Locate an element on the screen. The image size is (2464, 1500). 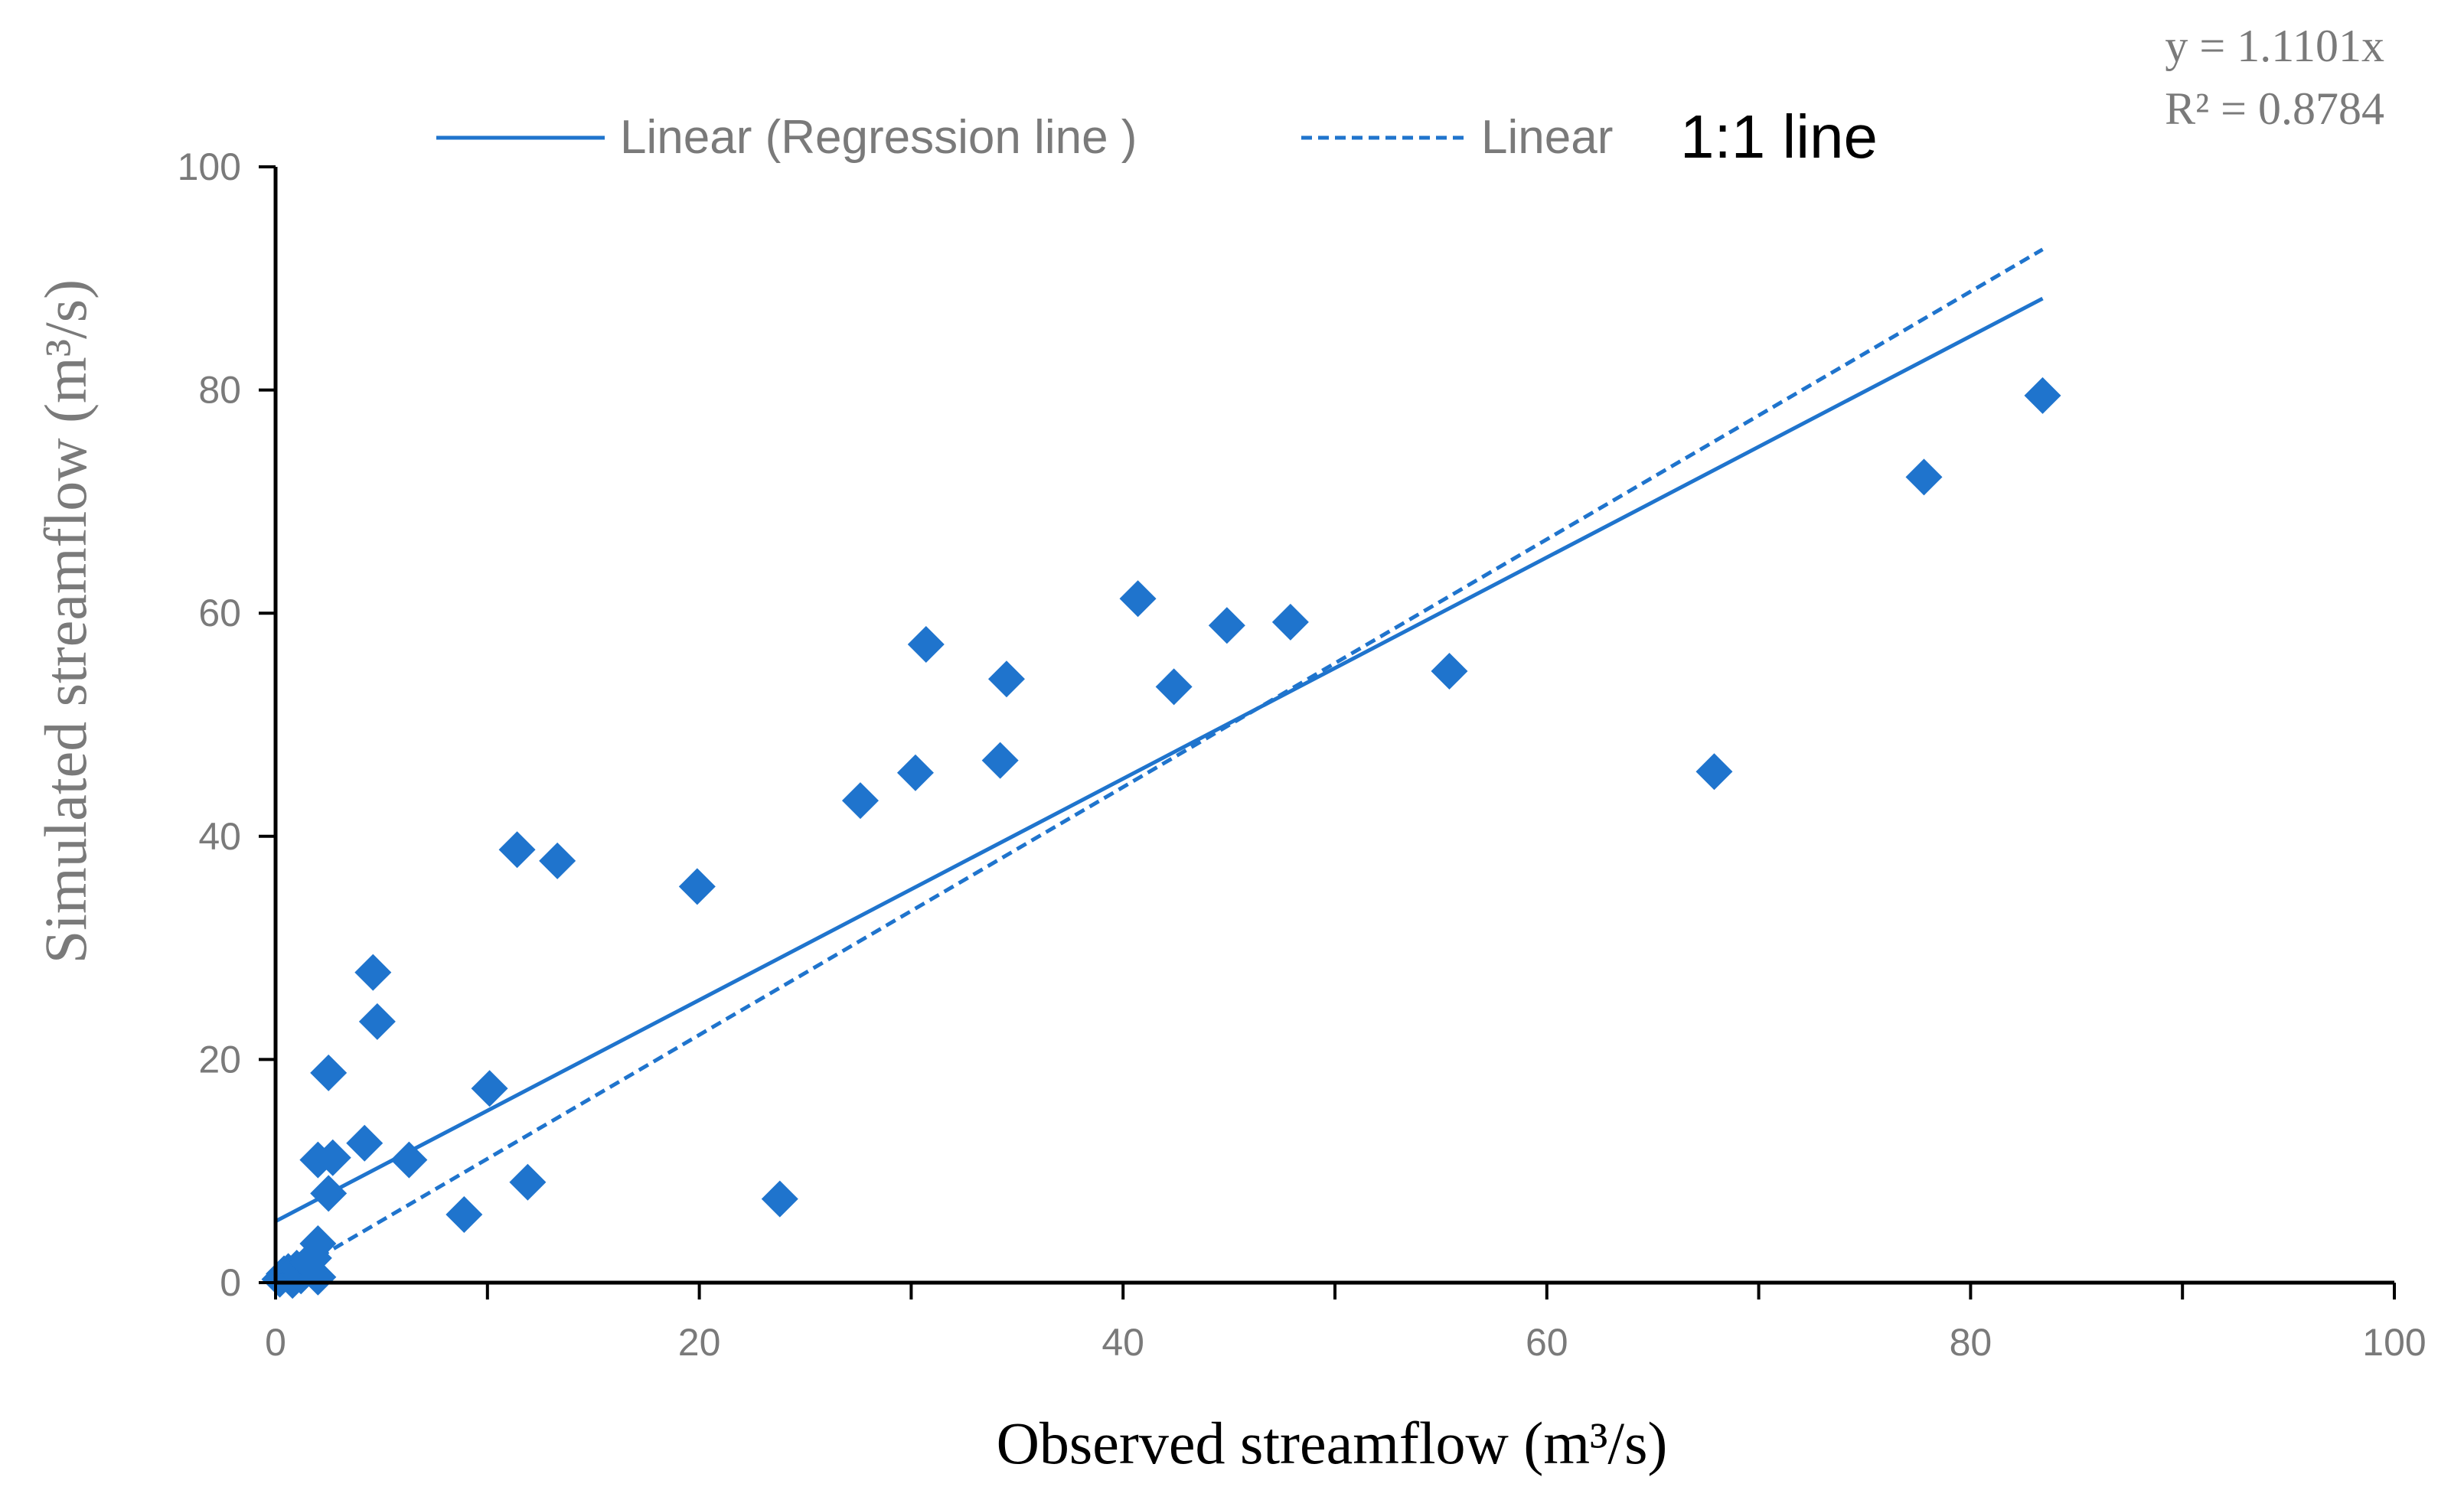
x-tick-label: 40 is located at coordinates (1122, 1342).